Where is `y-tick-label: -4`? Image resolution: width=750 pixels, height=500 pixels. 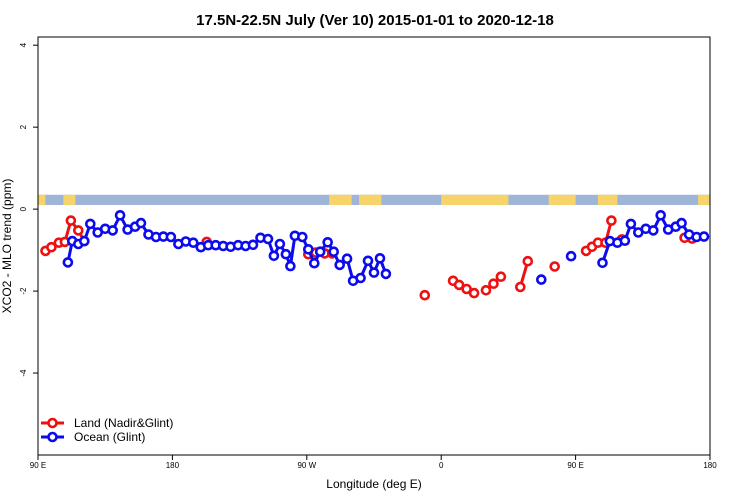 y-tick-label: -4 is located at coordinates (23, 373).